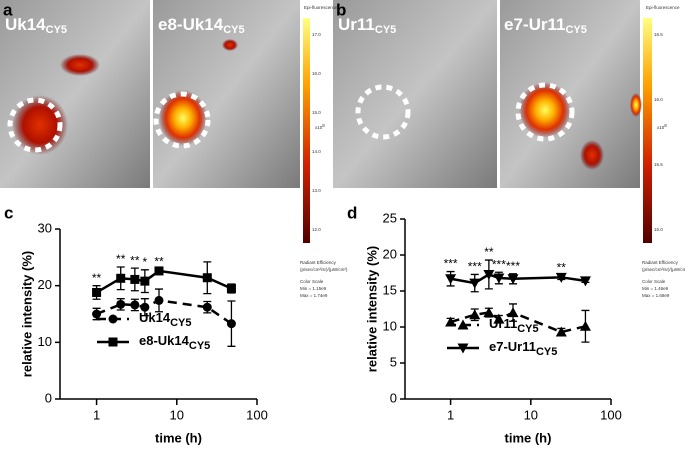  What do you see at coordinates (512, 346) in the screenshot?
I see `legend-label-main: e7-Ur11` at bounding box center [512, 346].